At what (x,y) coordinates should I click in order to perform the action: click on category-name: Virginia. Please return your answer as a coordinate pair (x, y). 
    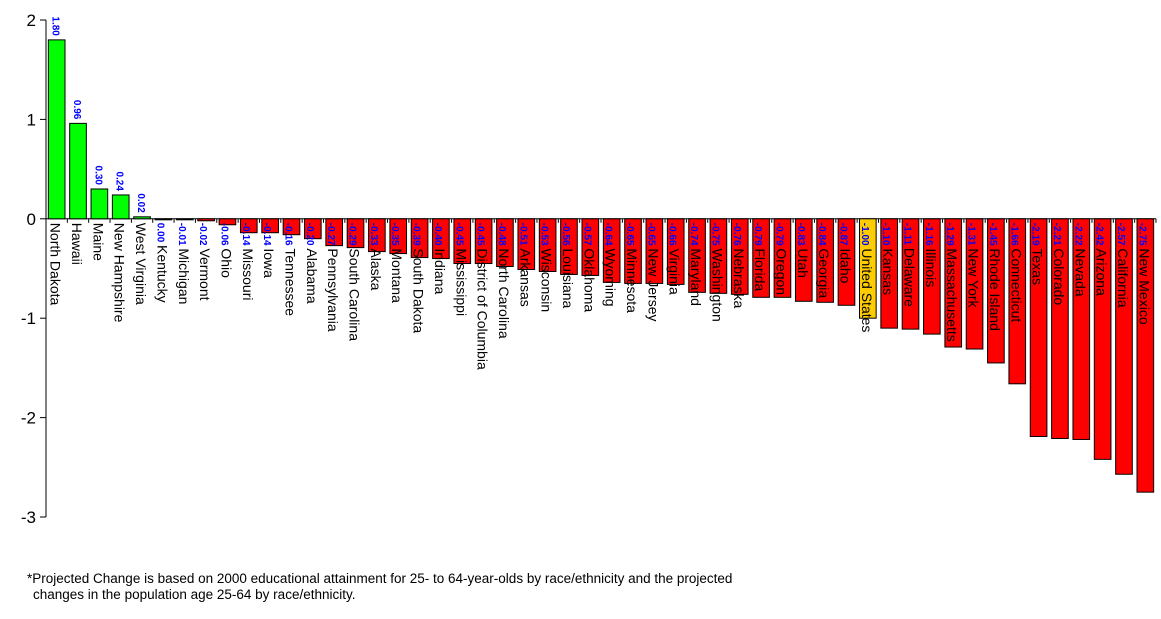
    Looking at the image, I should click on (675, 271).